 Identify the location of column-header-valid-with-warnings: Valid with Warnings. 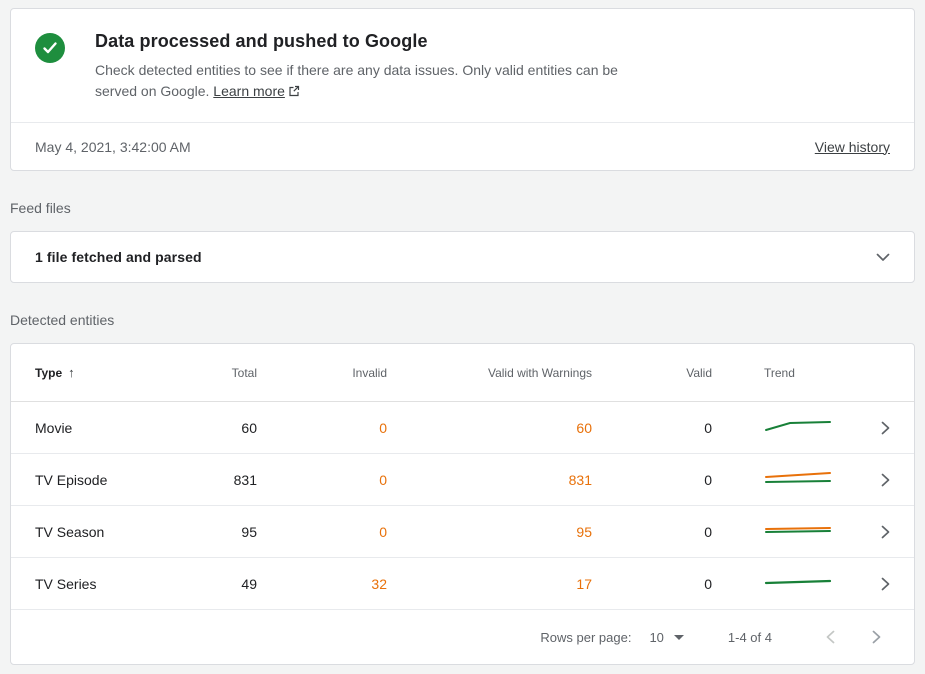
(539, 372).